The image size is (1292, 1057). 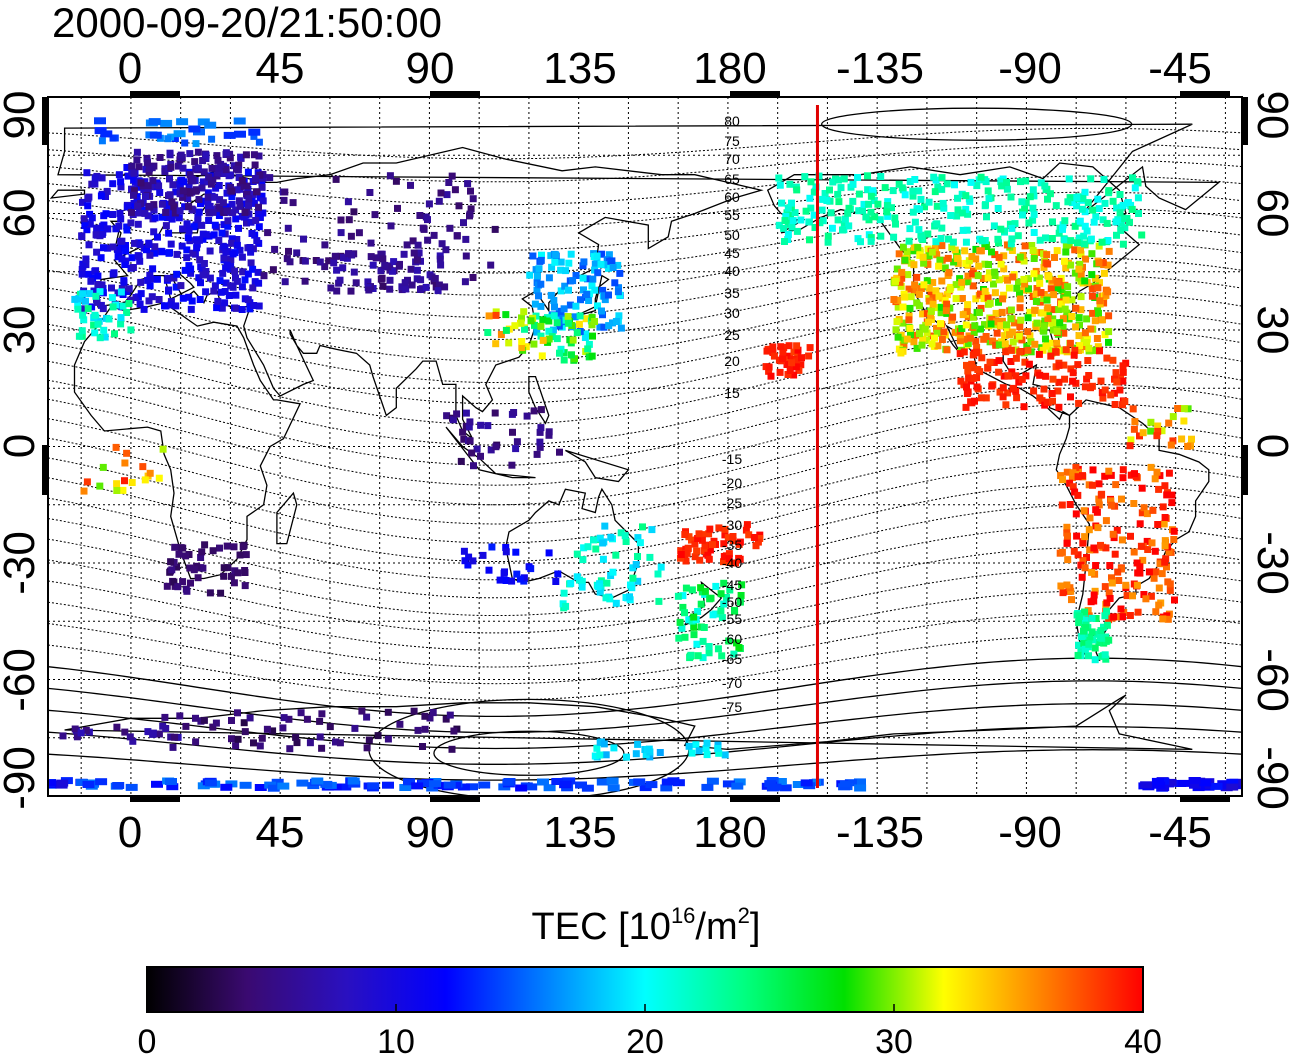 What do you see at coordinates (732, 159) in the screenshot?
I see `contour-label: 70` at bounding box center [732, 159].